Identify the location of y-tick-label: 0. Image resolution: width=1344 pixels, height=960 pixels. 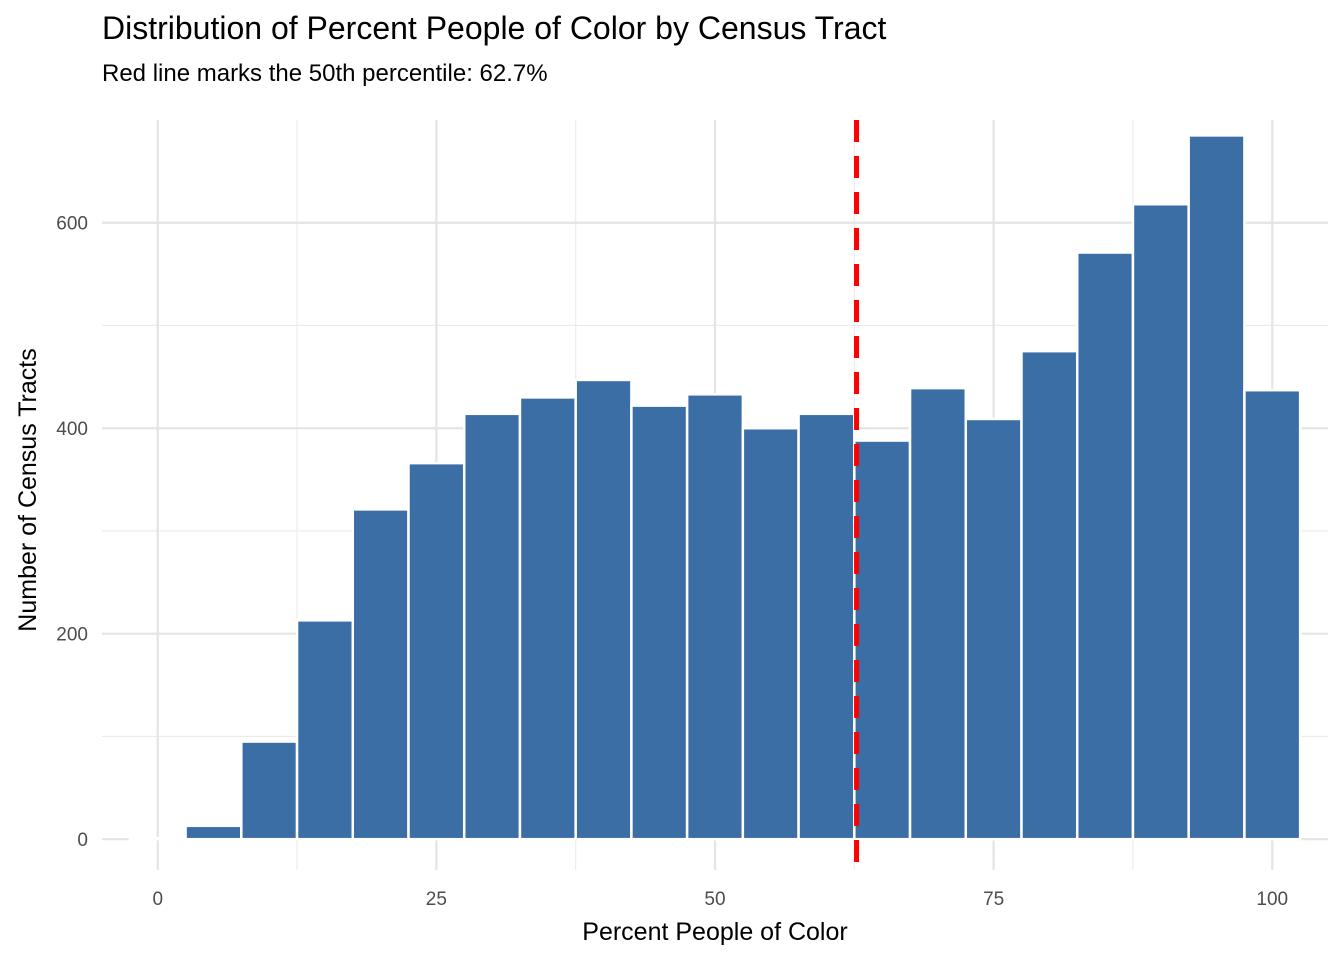
(82, 840).